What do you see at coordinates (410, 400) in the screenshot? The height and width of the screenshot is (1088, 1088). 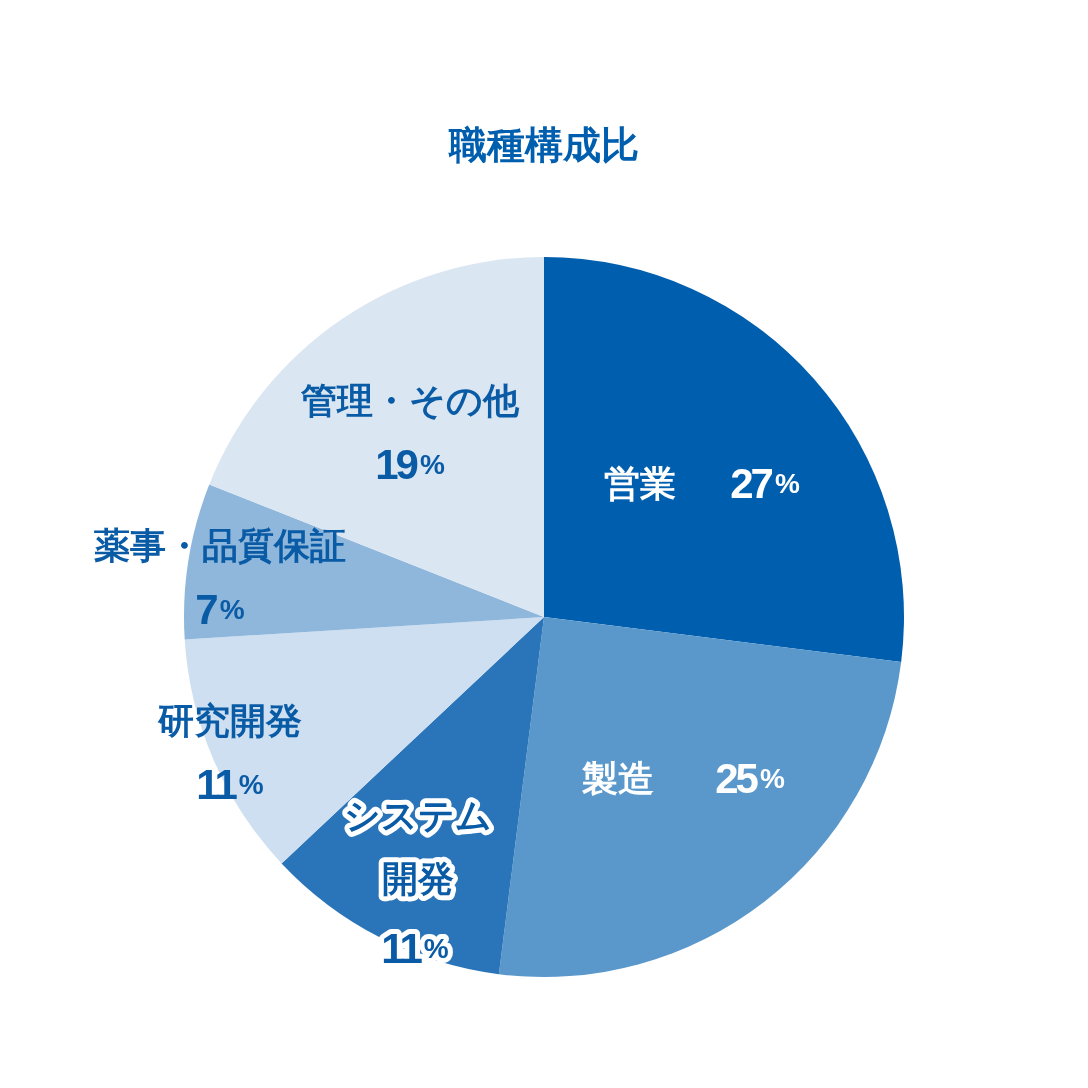 I see `slice-label: 管理・その他` at bounding box center [410, 400].